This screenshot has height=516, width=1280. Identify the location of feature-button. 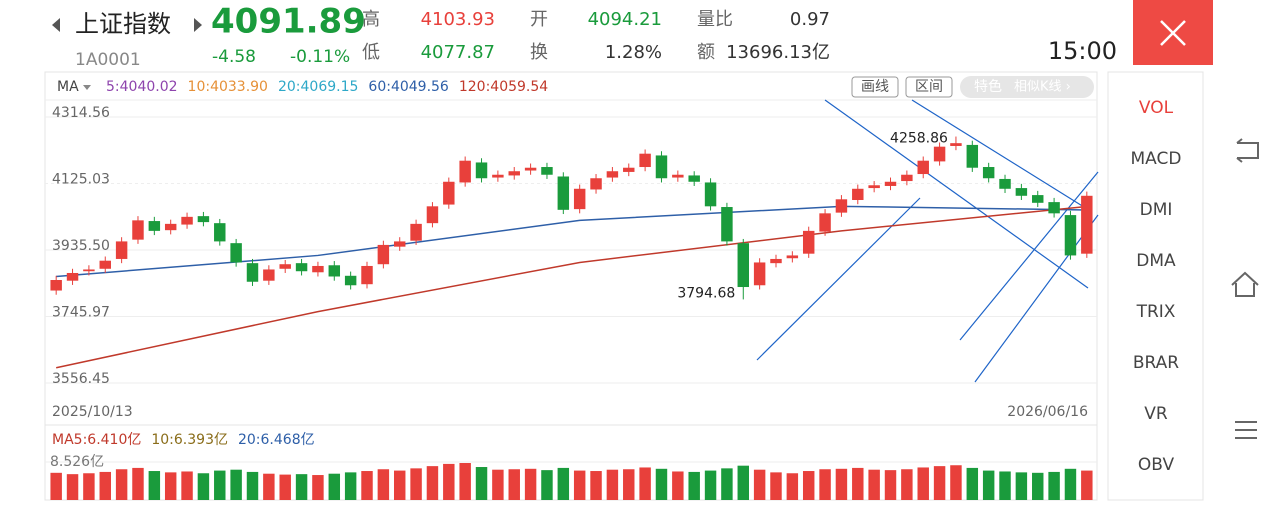
(1027, 87).